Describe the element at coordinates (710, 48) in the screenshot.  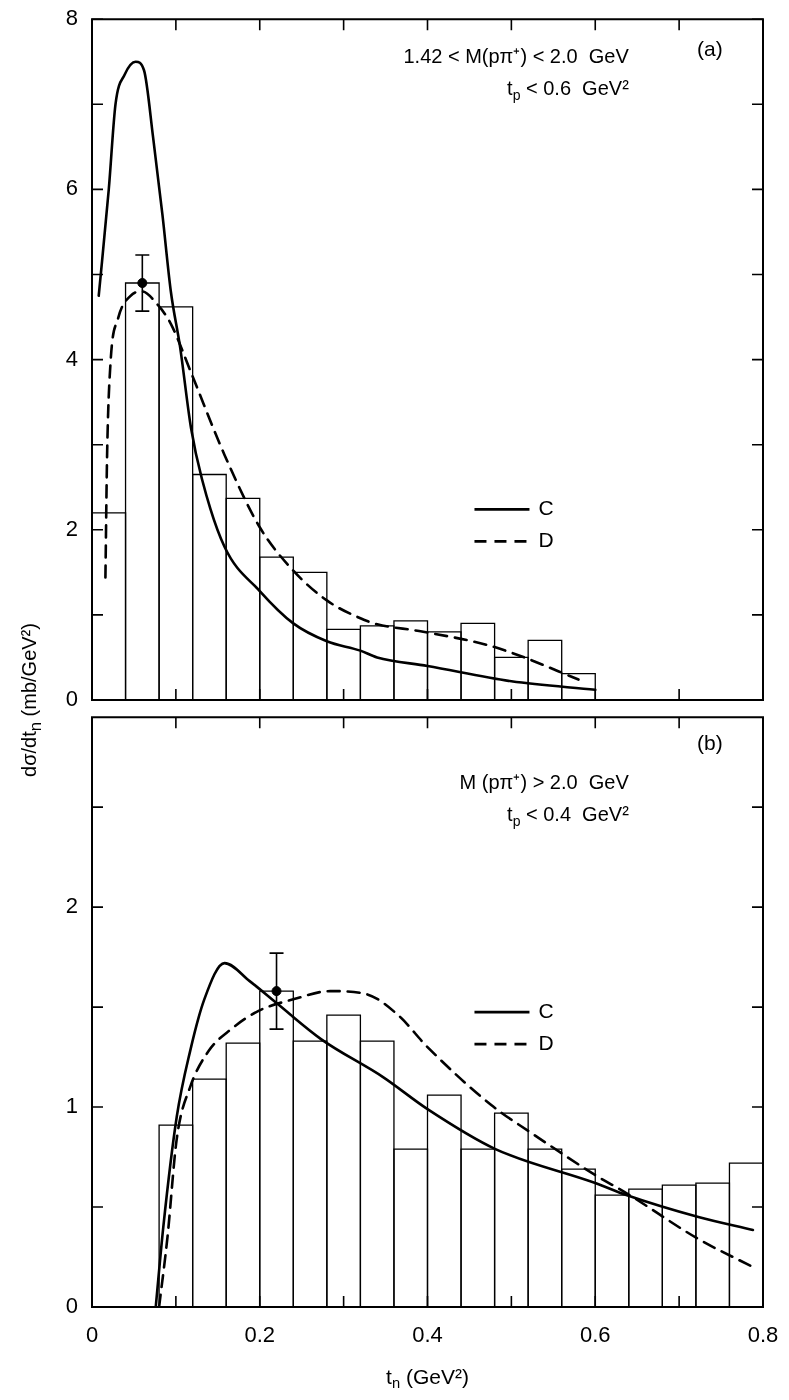
I see `annotation: (a)` at that location.